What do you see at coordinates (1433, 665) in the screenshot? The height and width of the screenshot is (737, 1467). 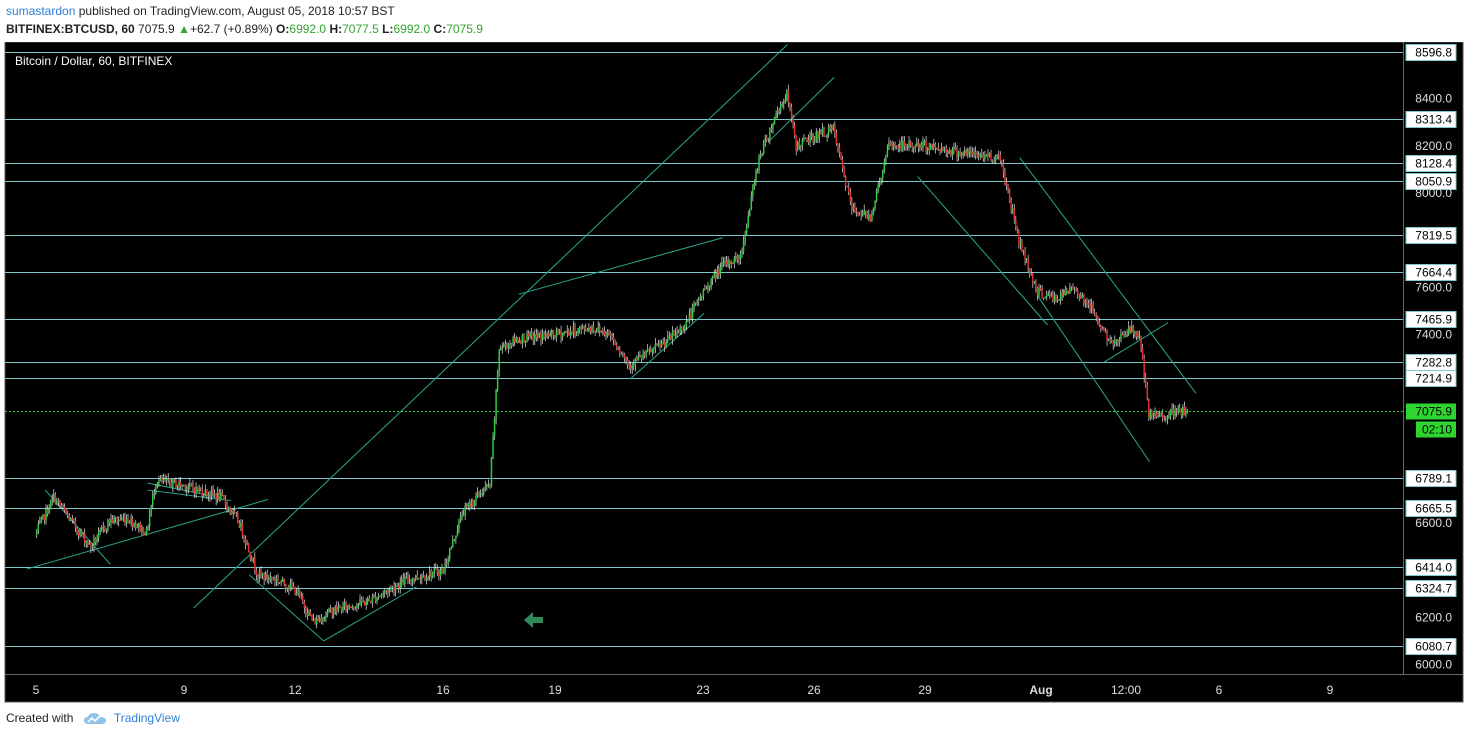 I see `price-tick-label: 6000.0` at bounding box center [1433, 665].